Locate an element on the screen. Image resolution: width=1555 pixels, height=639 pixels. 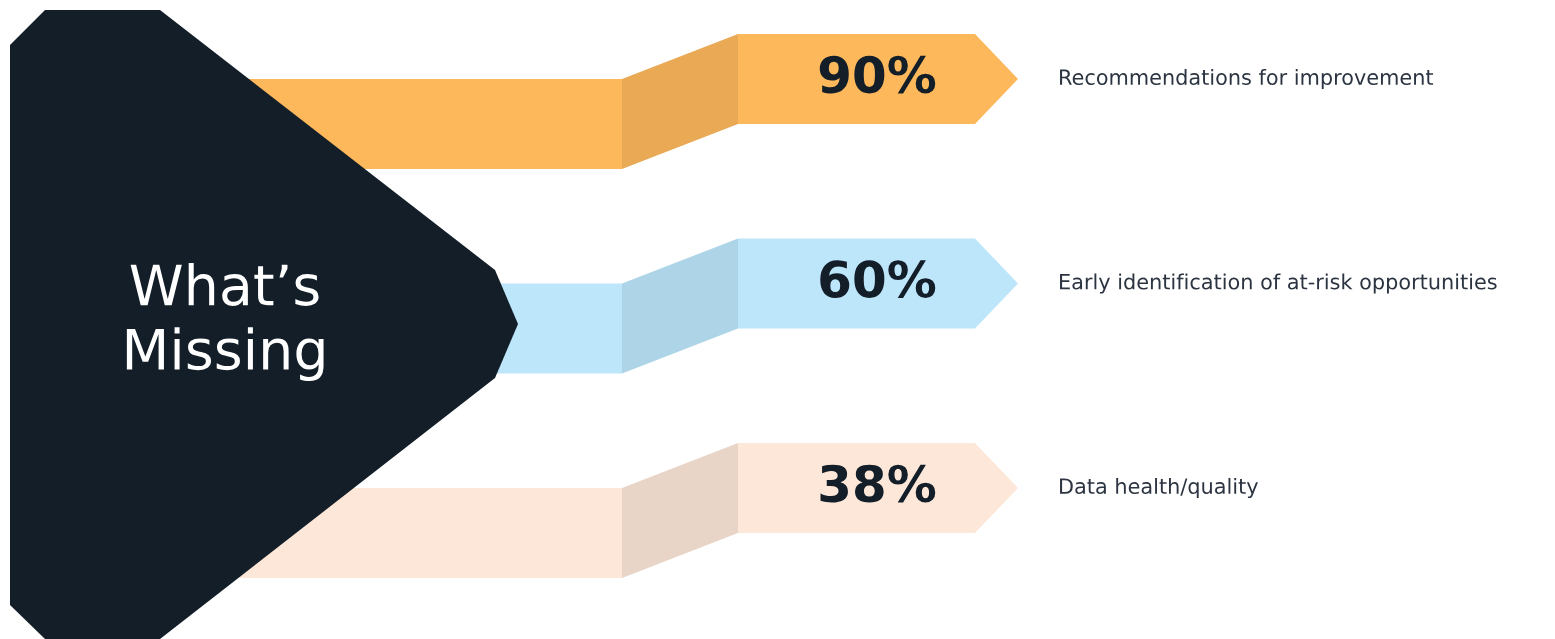
category-label: Early identification of at-risk opportunities is located at coordinates (1278, 283).